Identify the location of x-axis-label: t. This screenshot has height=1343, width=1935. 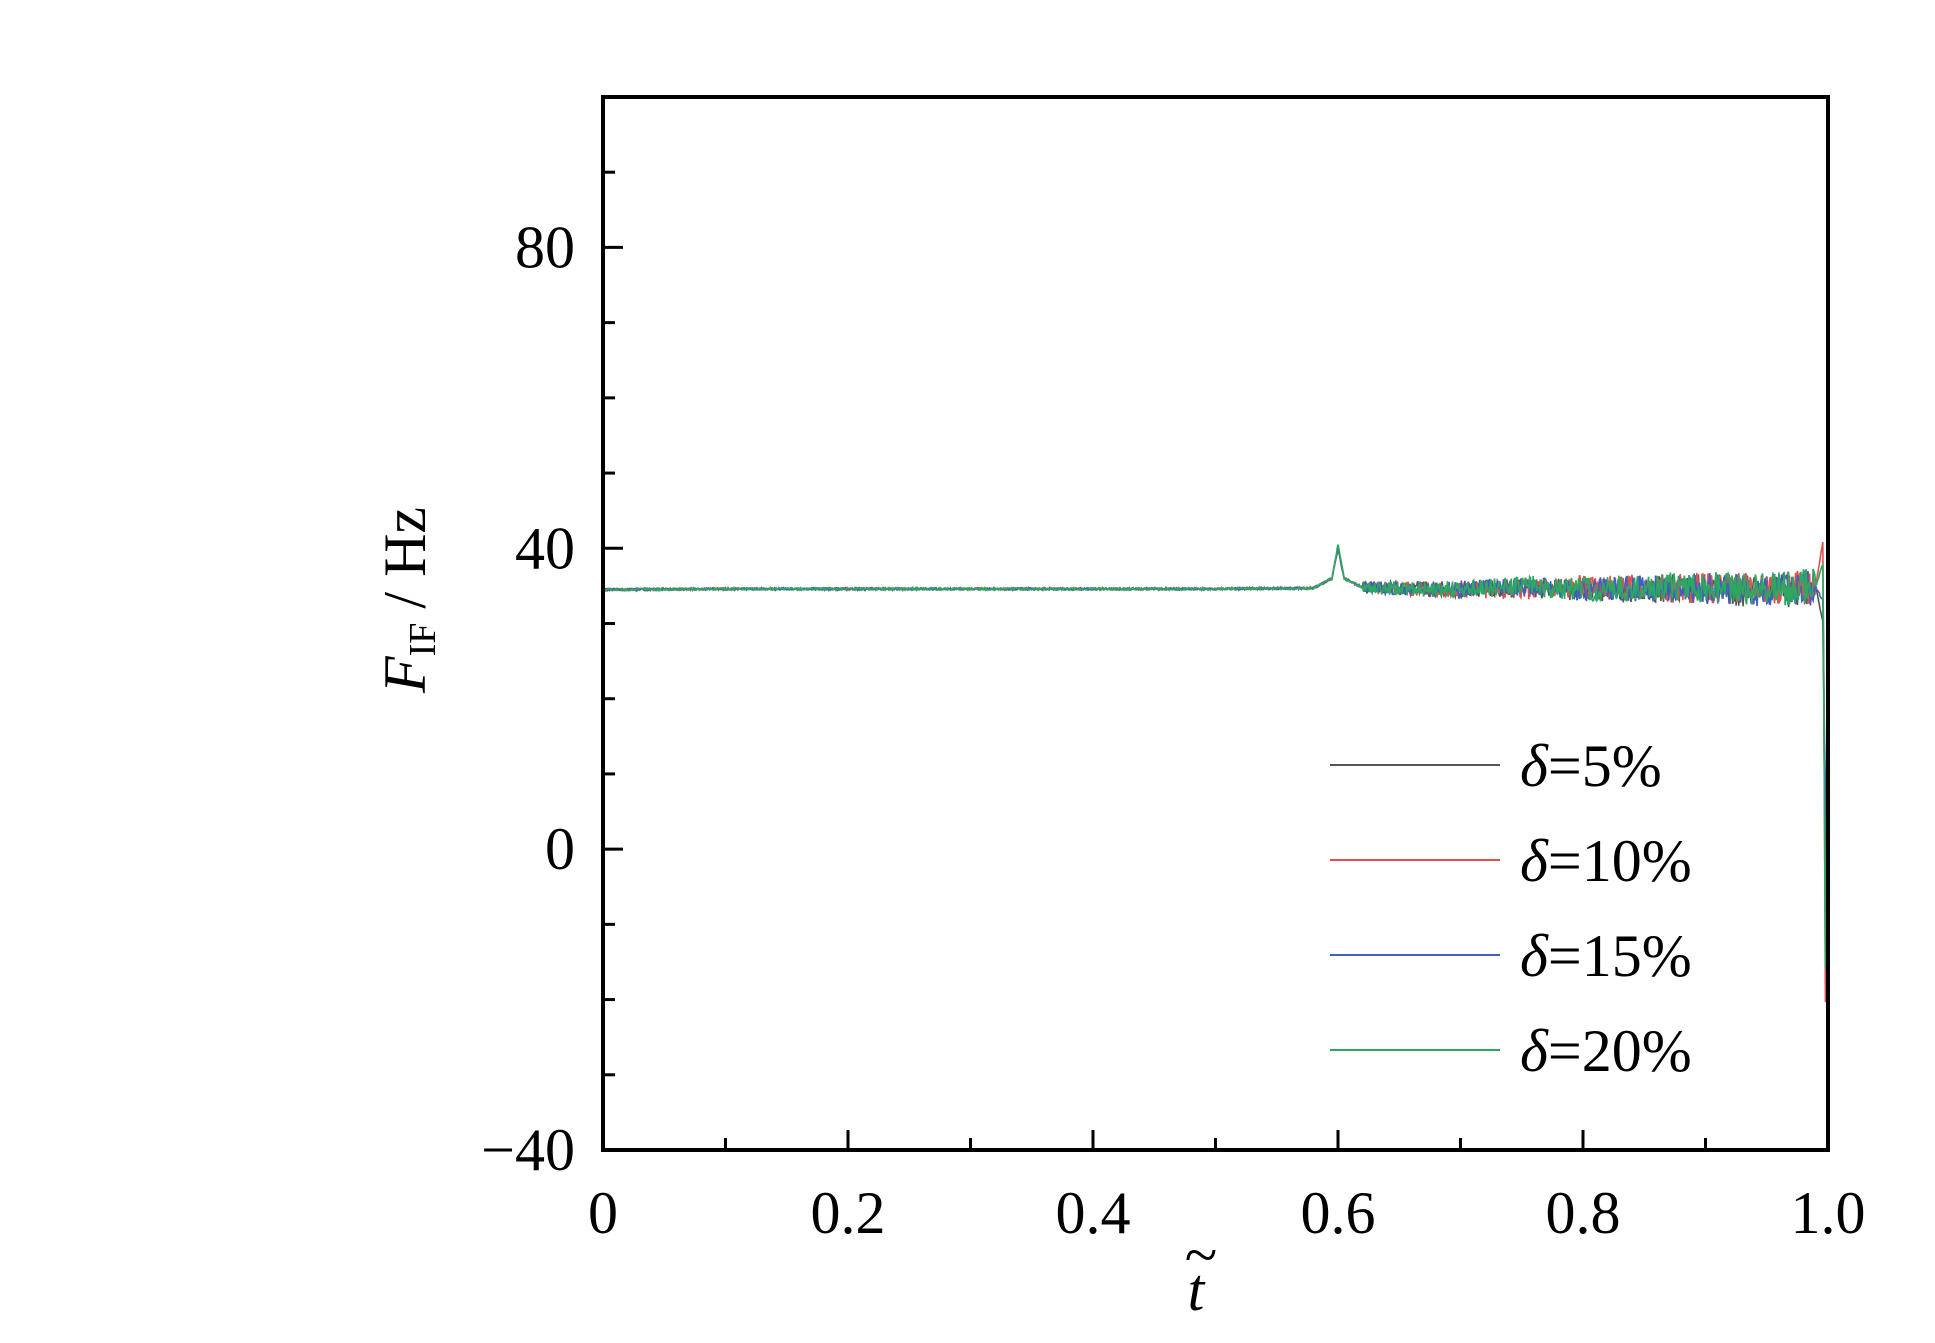
(1197, 1290).